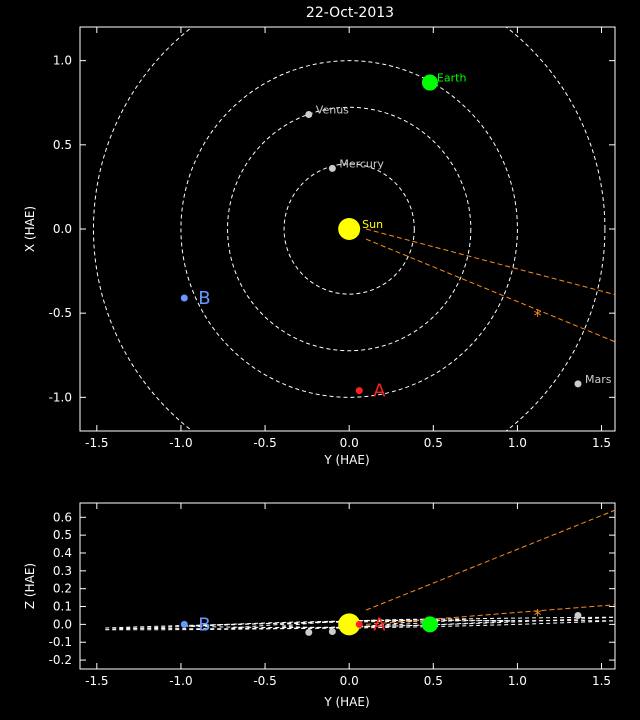 This screenshot has width=640, height=720. I want to click on y-tick-label: 0.3, so click(62, 571).